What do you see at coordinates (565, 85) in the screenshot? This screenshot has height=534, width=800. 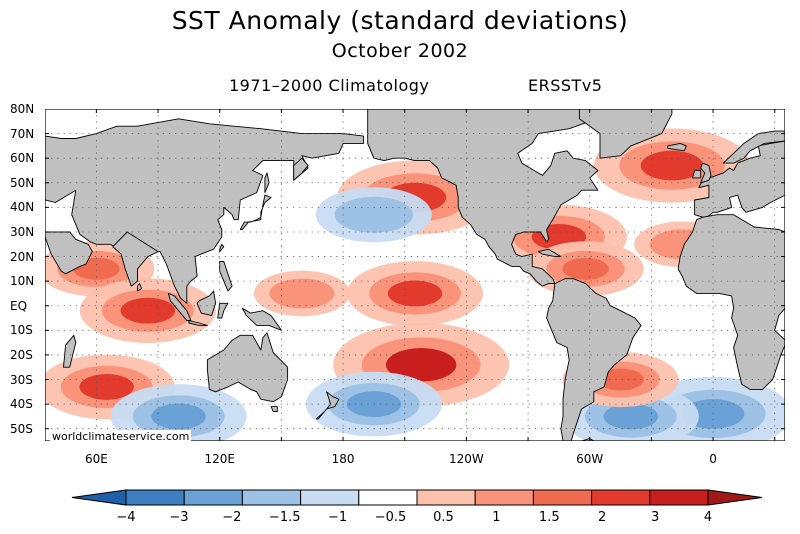 I see `dataset-label: ERSSTv5` at bounding box center [565, 85].